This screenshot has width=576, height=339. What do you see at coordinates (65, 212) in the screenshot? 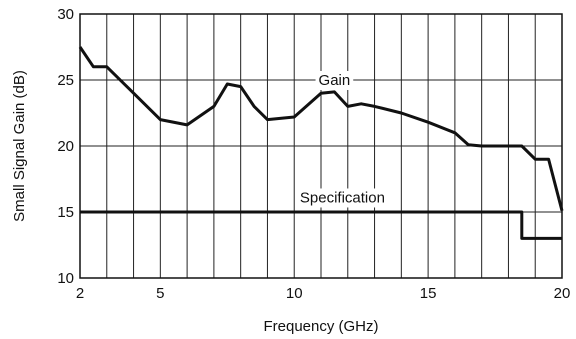
I see `y-tick-label: 15` at bounding box center [65, 212].